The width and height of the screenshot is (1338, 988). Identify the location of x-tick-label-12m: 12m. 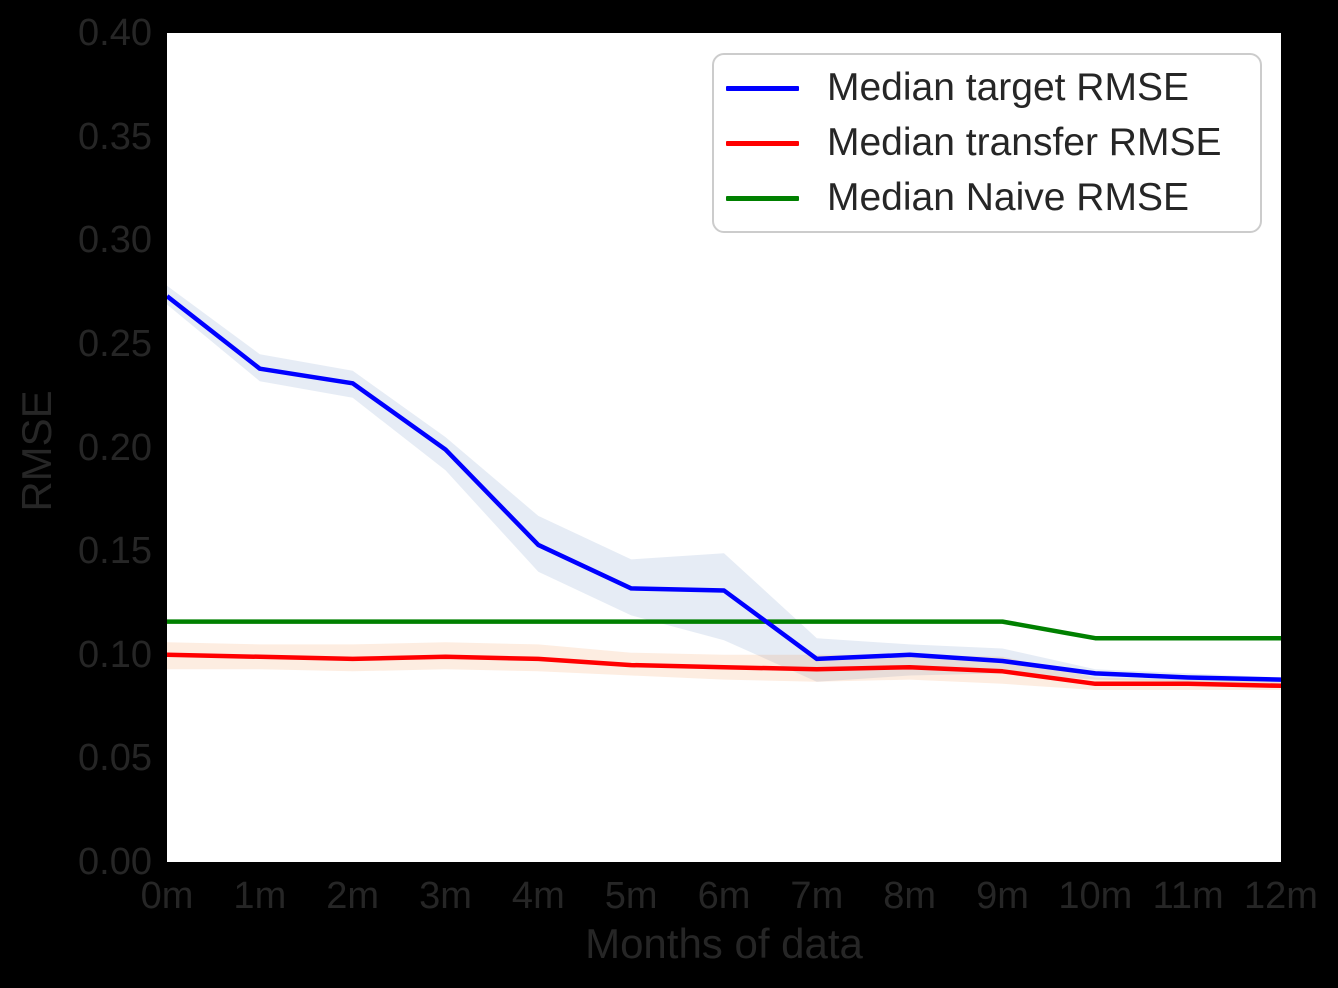
(1281, 896).